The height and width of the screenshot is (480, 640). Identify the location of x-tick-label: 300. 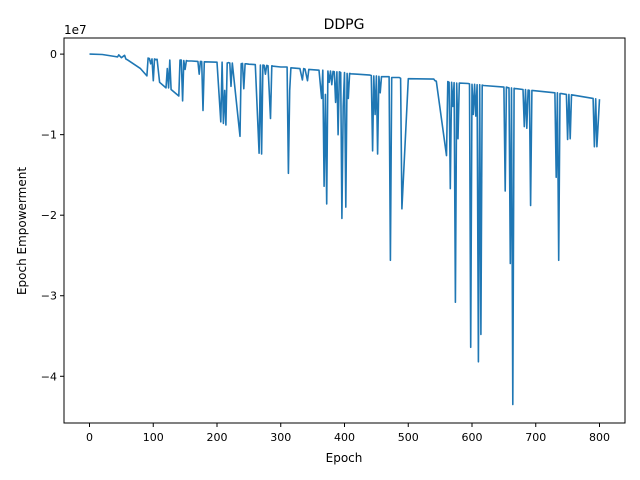
(280, 437).